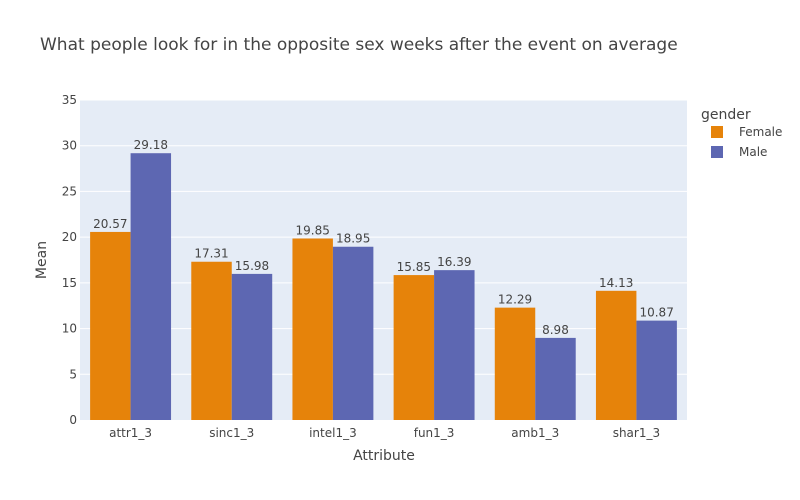  Describe the element at coordinates (555, 330) in the screenshot. I see `bar-value-label: 8.98` at that location.